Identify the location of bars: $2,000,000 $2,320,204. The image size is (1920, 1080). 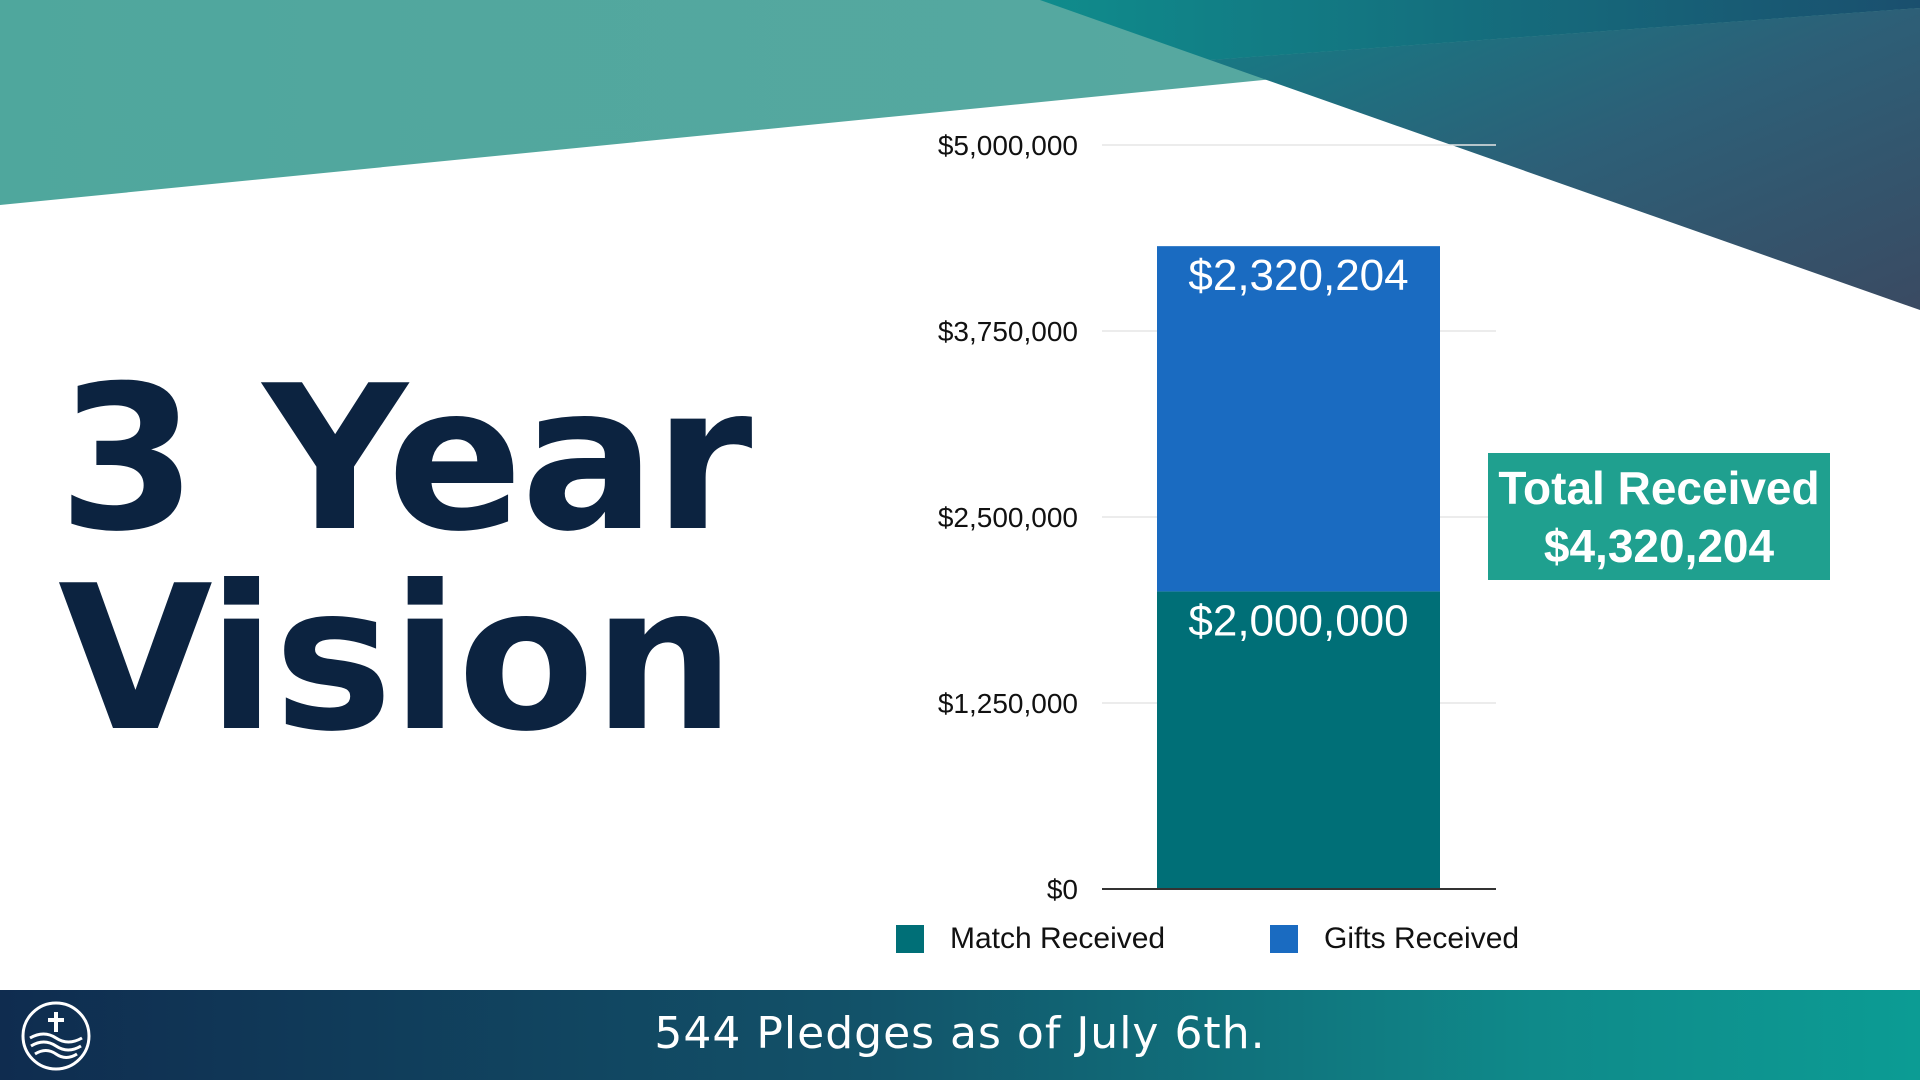
(1298, 567).